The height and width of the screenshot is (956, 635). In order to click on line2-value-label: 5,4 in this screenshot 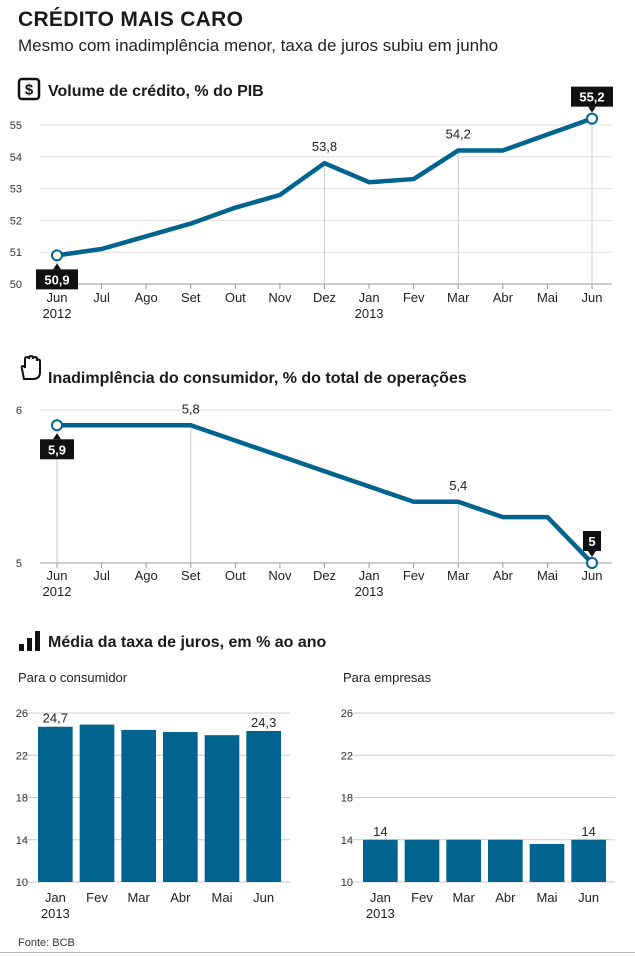, I will do `click(458, 485)`.